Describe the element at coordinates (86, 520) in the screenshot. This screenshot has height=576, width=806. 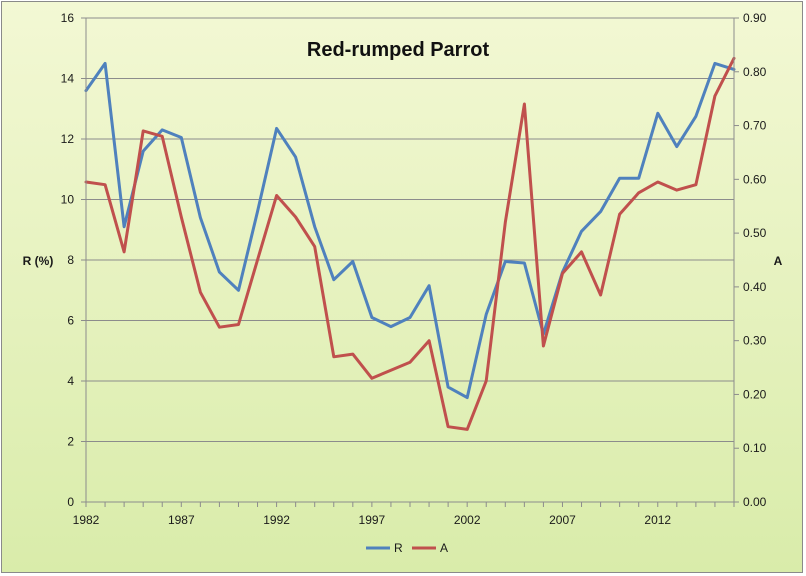
I see `x-tick-label: 1982` at that location.